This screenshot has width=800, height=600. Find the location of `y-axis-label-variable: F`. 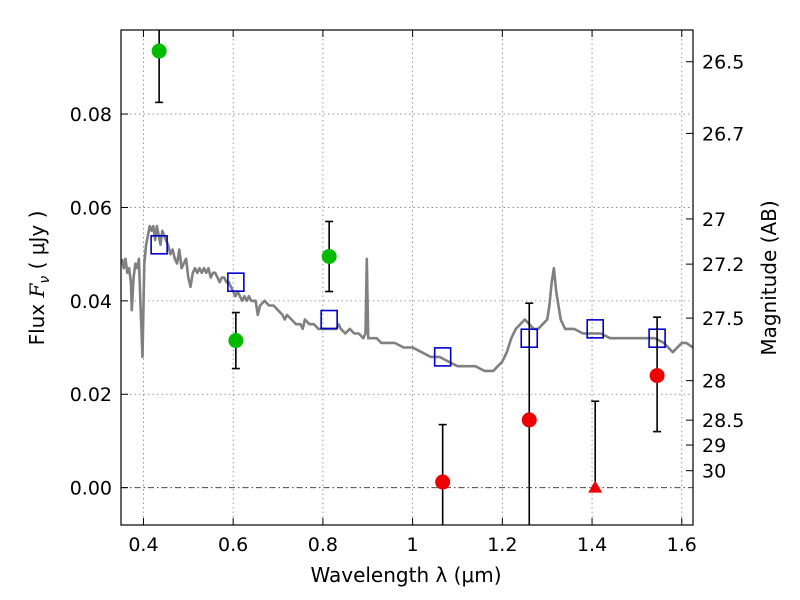

y-axis-label-variable: F is located at coordinates (37, 290).